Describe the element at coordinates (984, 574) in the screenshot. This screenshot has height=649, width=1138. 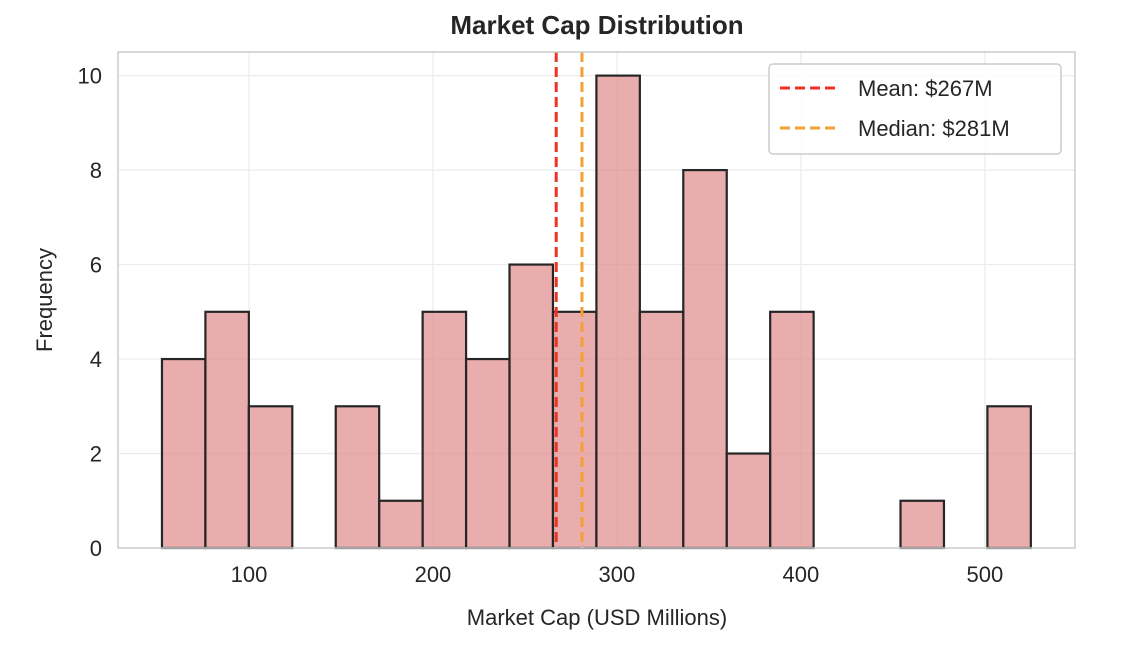
I see `x-tick-label: 500` at that location.